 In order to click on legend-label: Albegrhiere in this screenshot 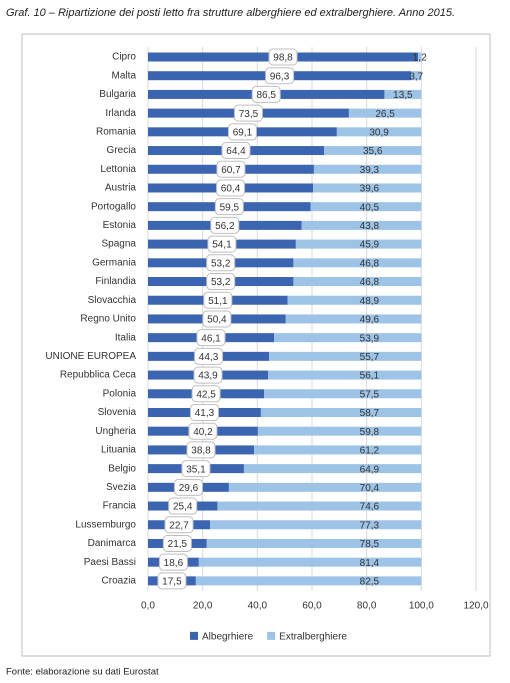, I will do `click(228, 637)`.